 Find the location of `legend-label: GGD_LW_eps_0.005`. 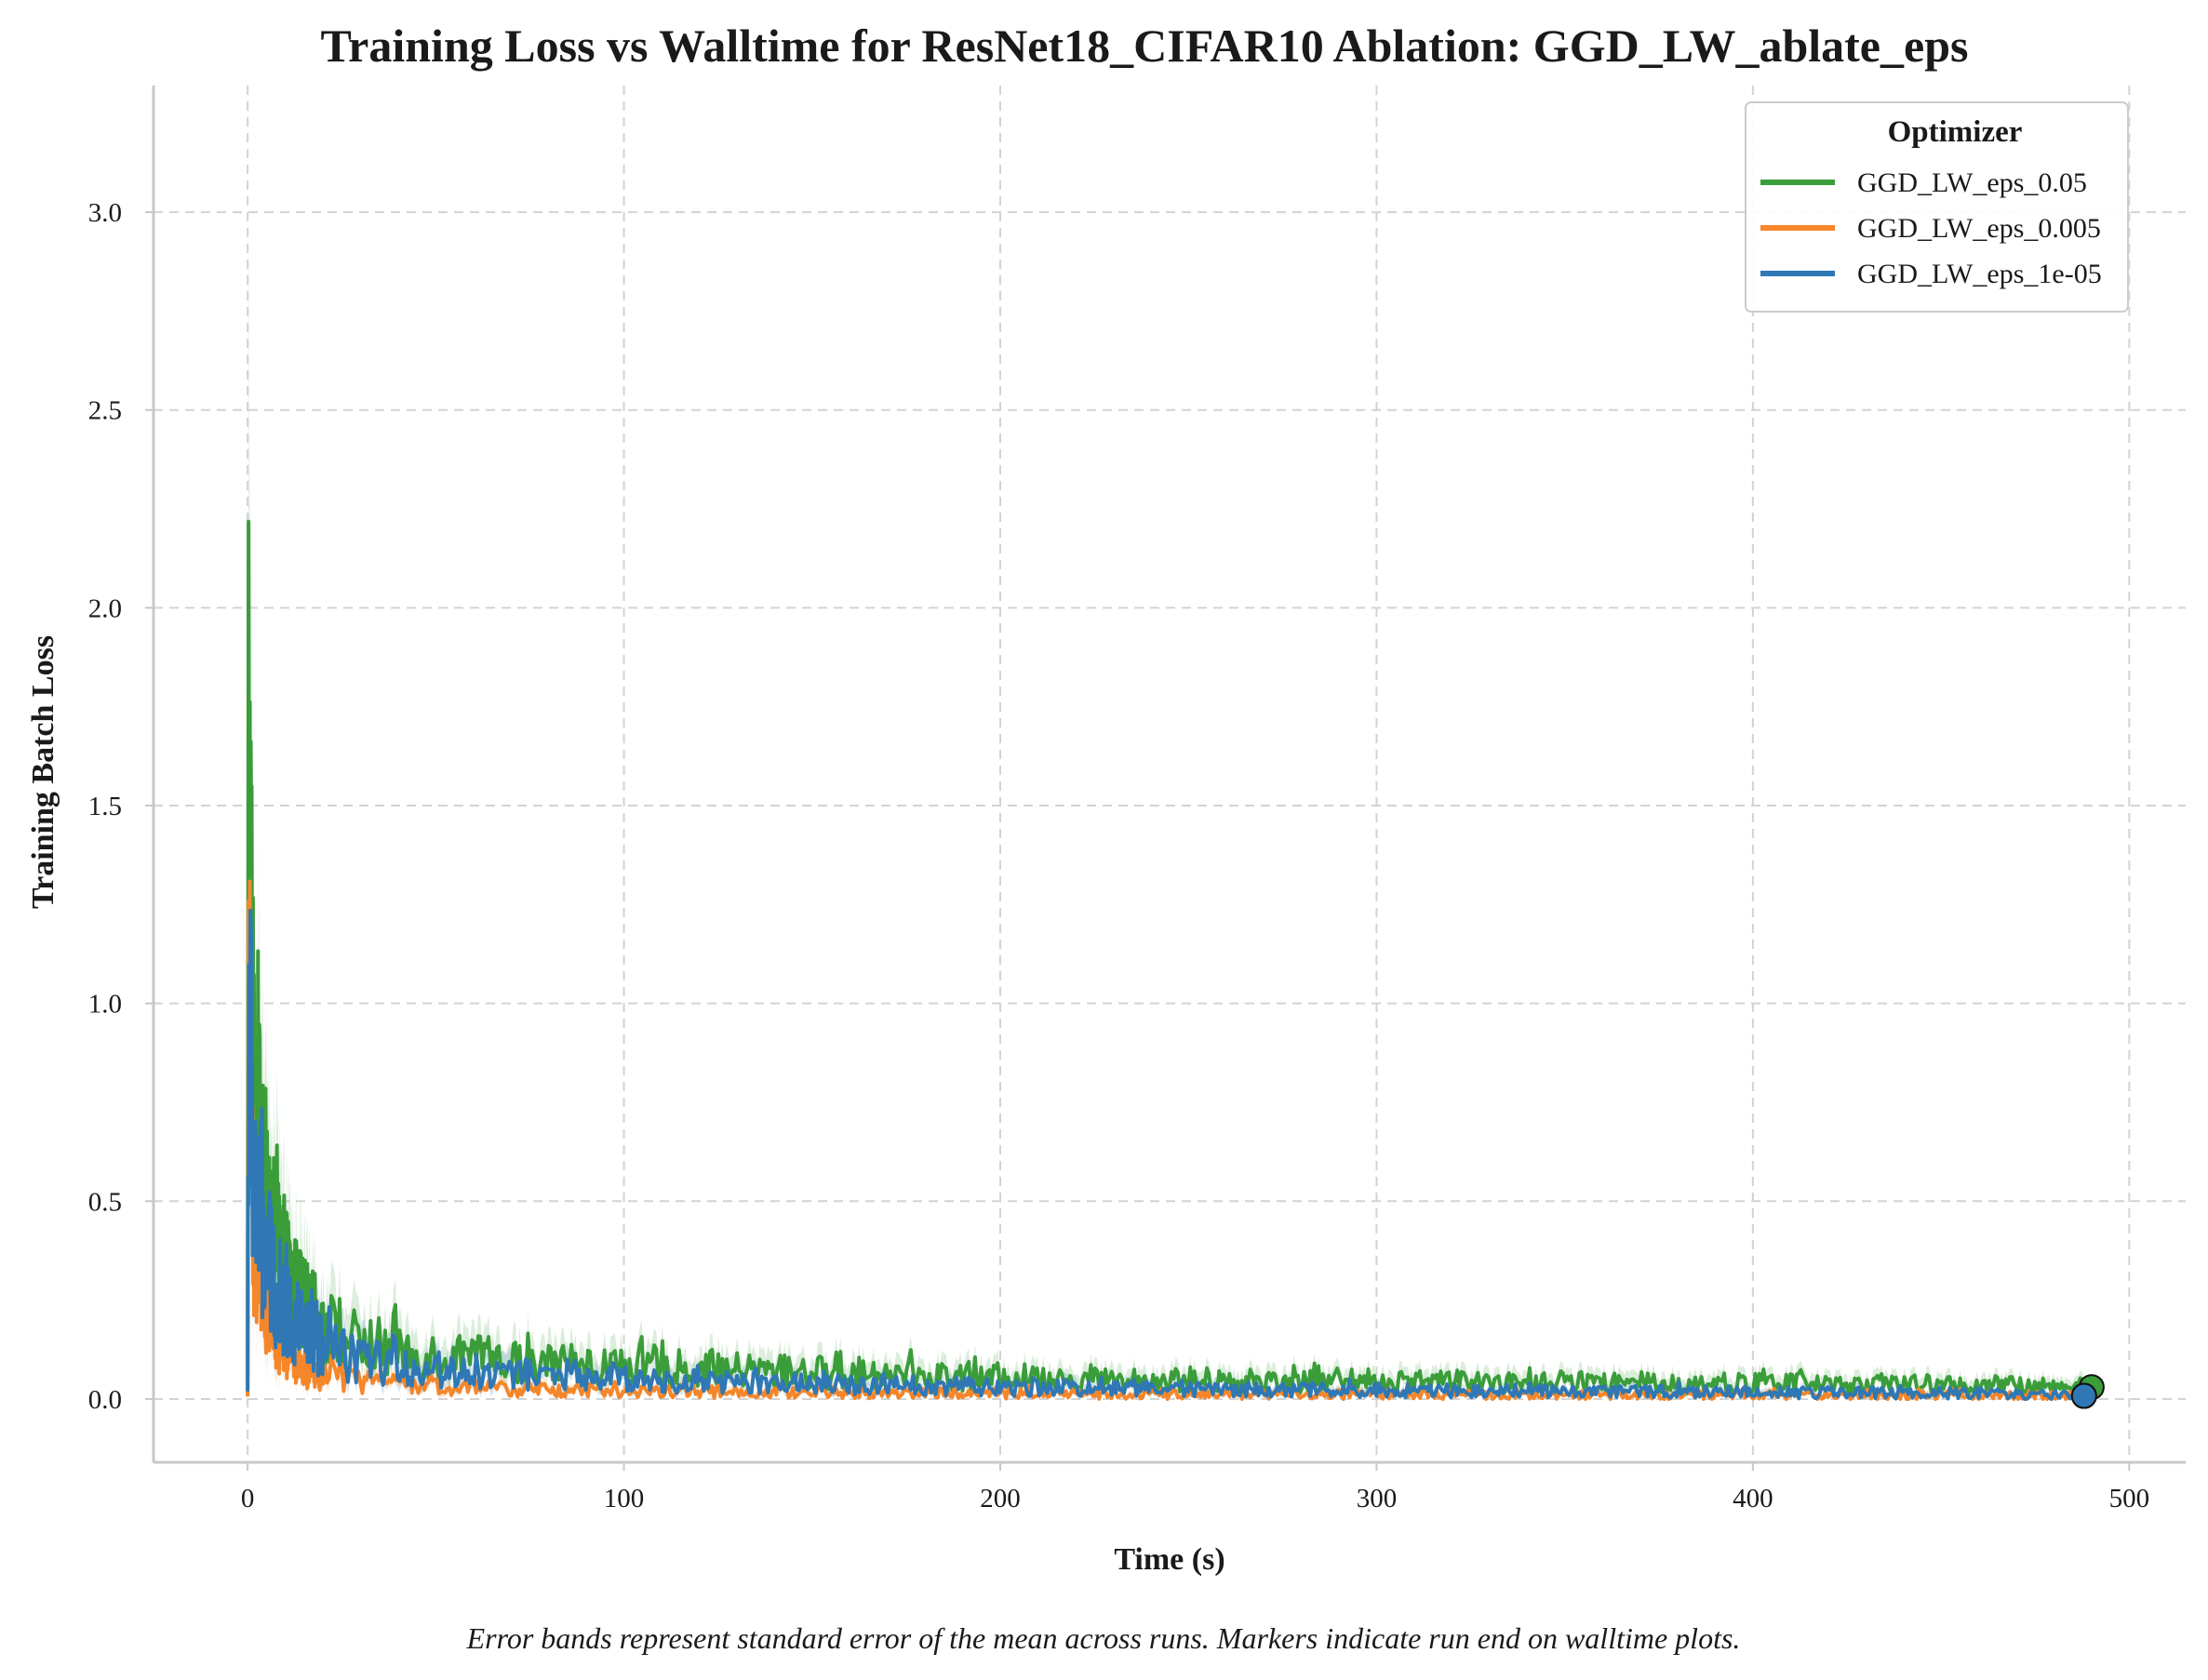

legend-label: GGD_LW_eps_0.005 is located at coordinates (1979, 228).